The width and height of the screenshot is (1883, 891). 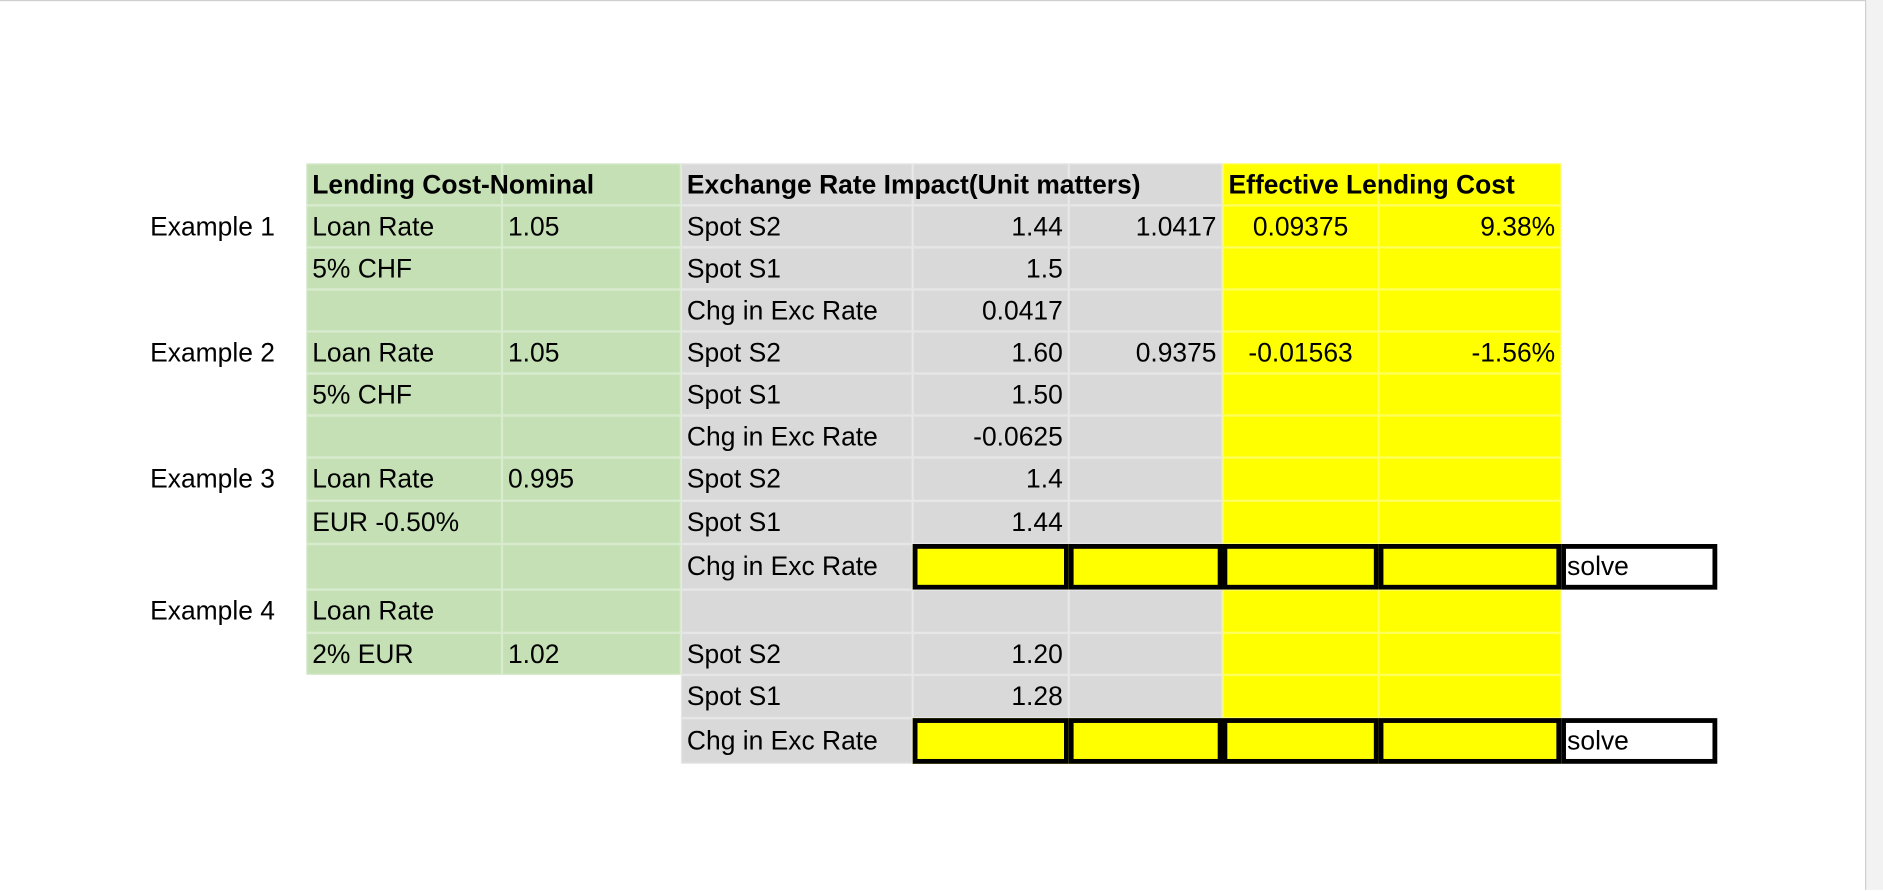 I want to click on cell-text: 0.09375, so click(x=1300, y=225).